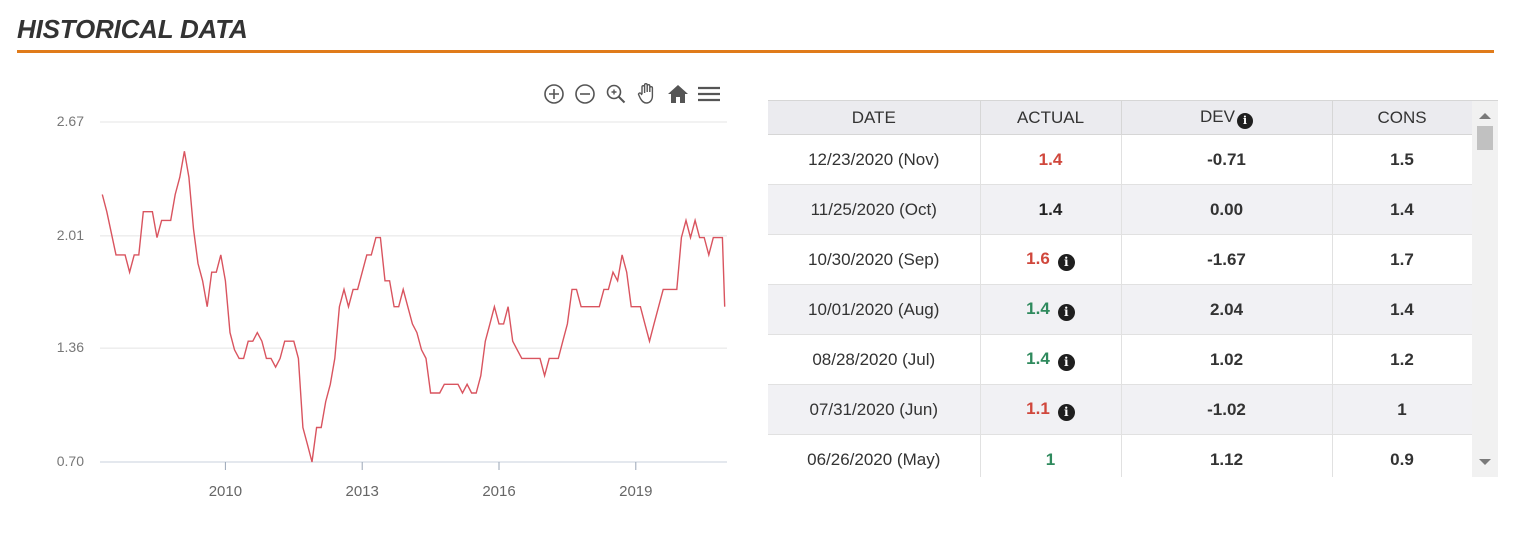 This screenshot has width=1518, height=535. I want to click on cell-dev: -0.71, so click(1227, 159).